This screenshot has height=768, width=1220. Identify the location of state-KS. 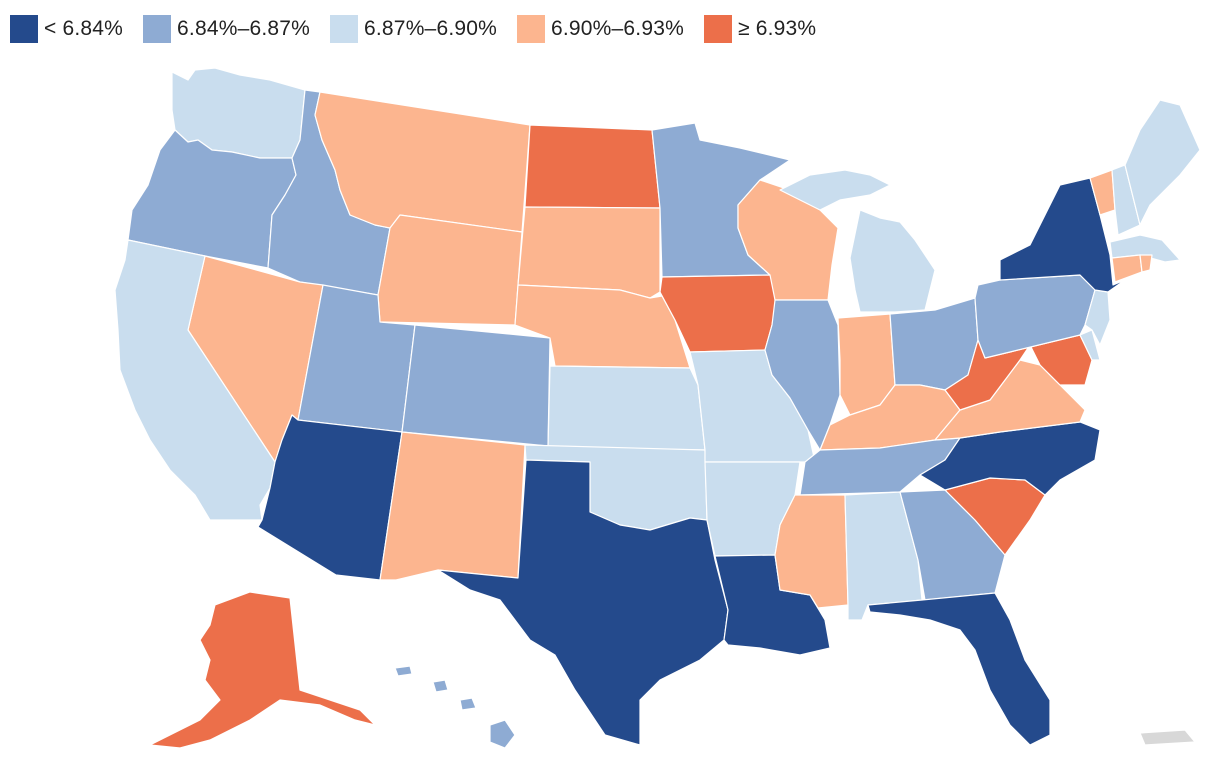
(626, 408).